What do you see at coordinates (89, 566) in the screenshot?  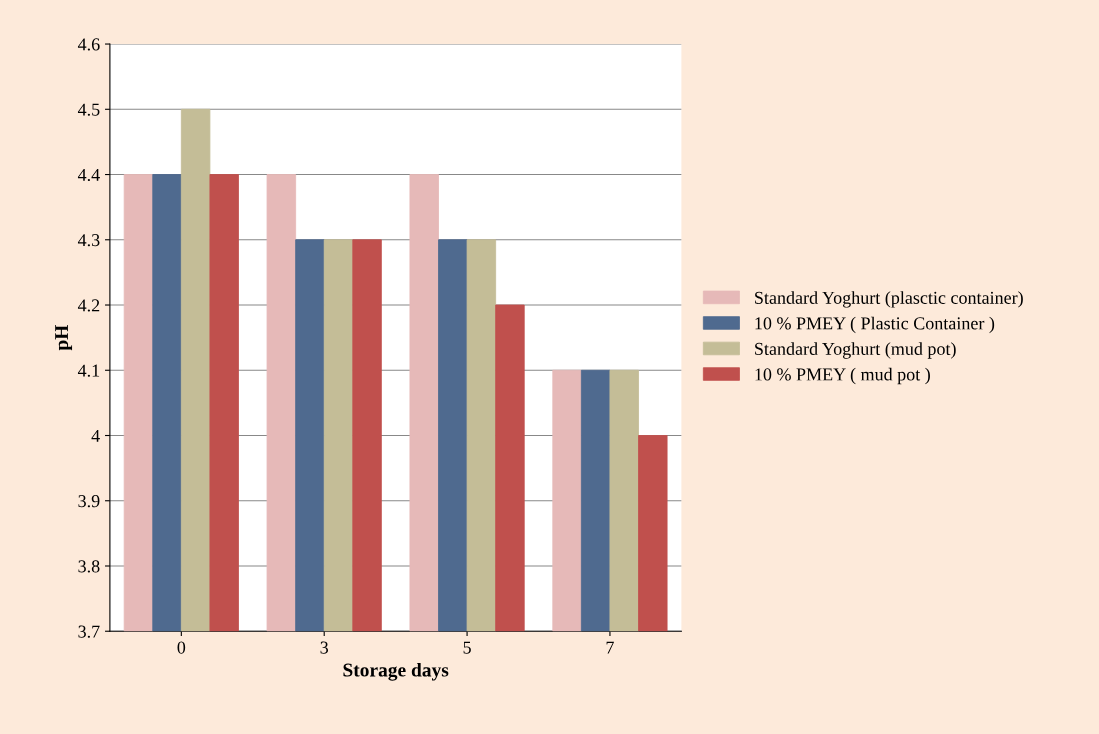 I see `y-tick-label: 3.8` at bounding box center [89, 566].